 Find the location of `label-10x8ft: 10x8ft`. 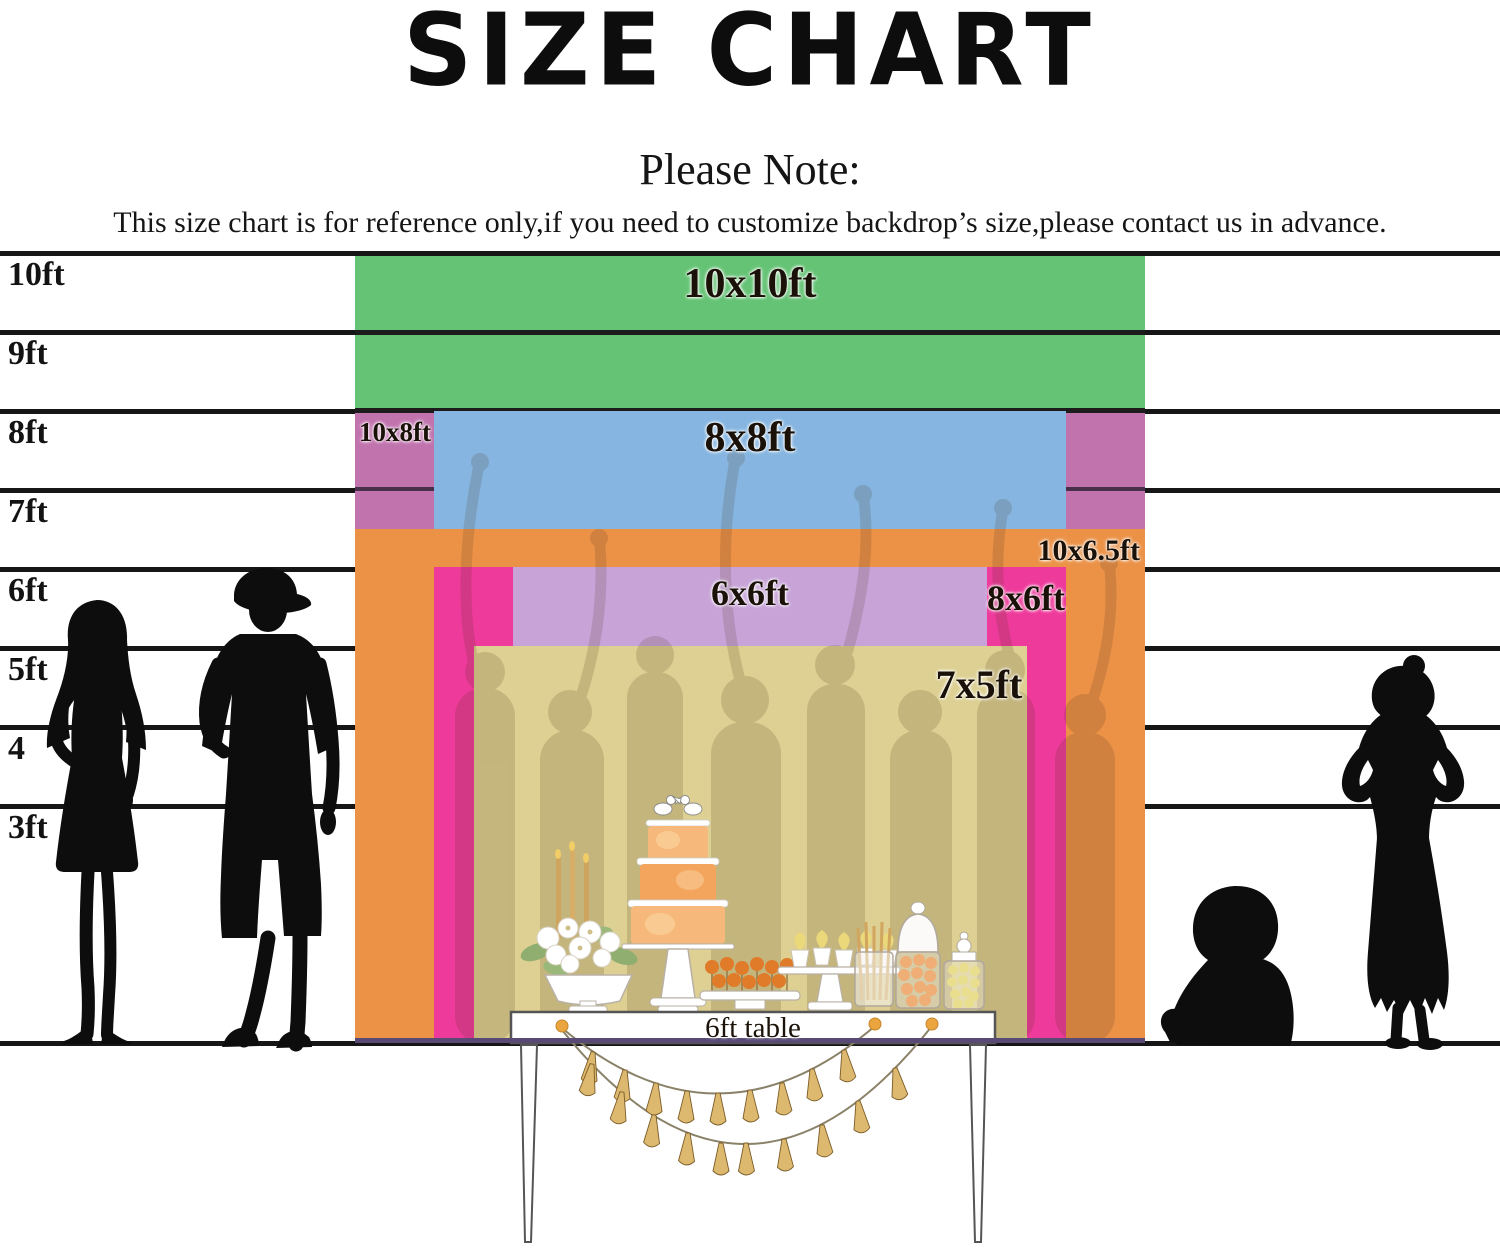

label-10x8ft: 10x8ft is located at coordinates (395, 432).